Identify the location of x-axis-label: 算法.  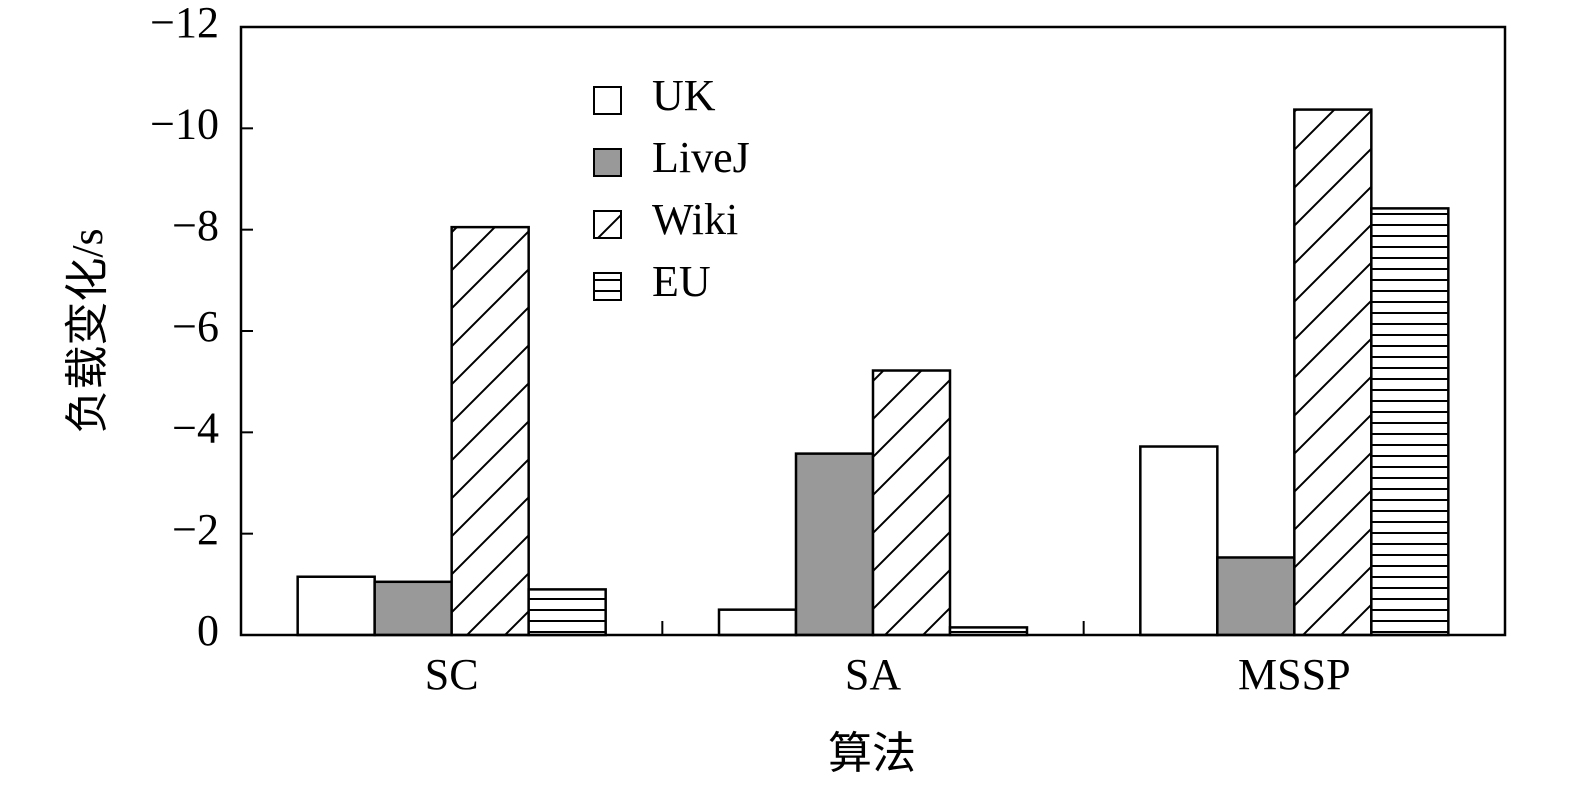
(872, 753).